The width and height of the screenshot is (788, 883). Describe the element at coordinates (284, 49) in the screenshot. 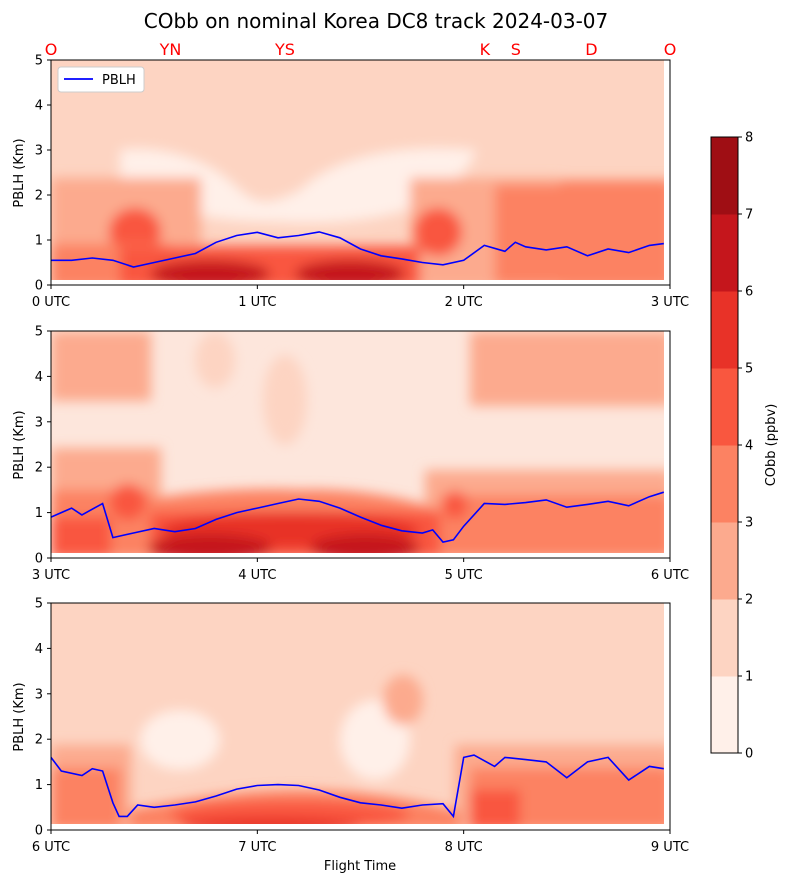

I see `site-label: YS` at that location.